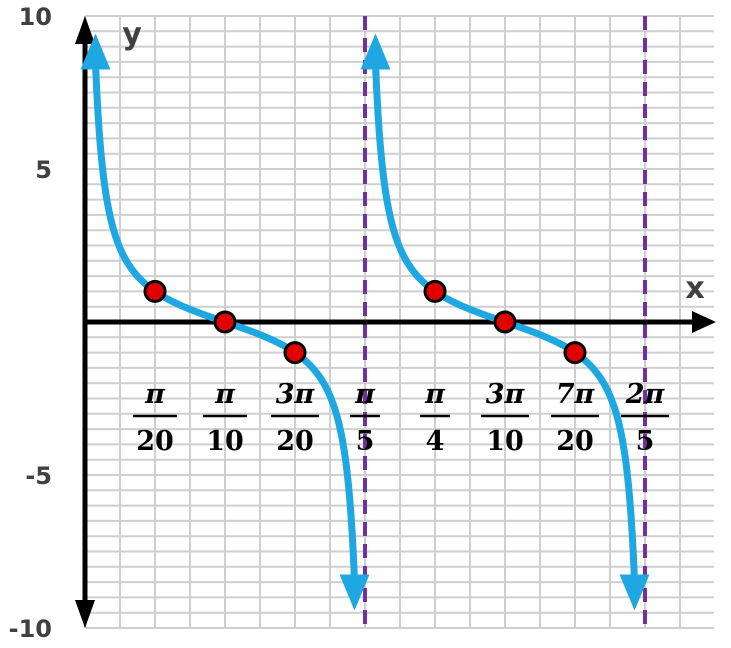  I want to click on x-tick-label: π5, so click(365, 418).